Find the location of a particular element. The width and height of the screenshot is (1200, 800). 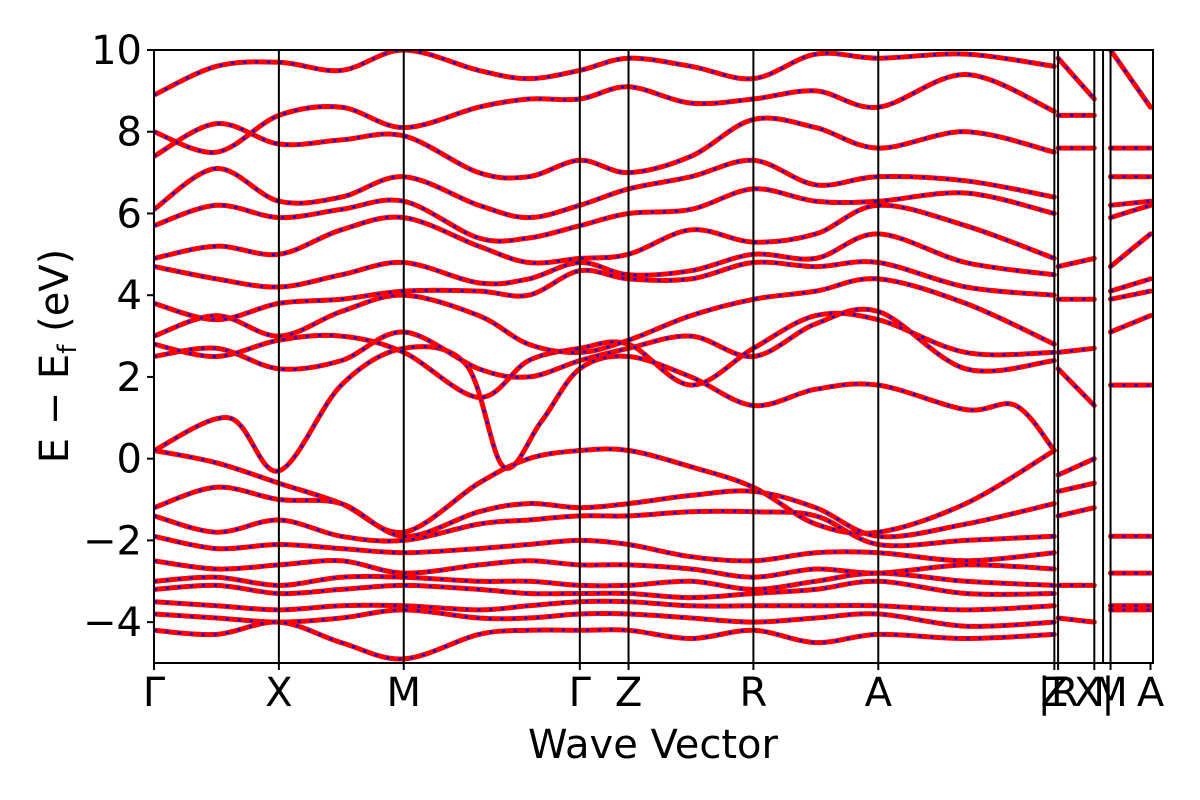

band-44-dashed is located at coordinates (1130, 203).